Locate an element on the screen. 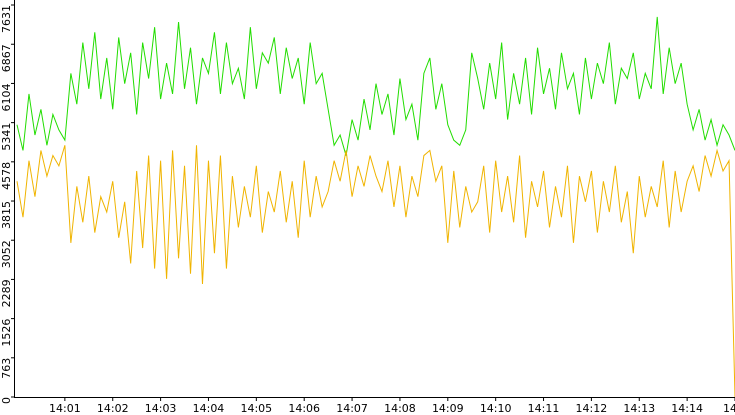  y-tick-label: 6104 is located at coordinates (6, 97).